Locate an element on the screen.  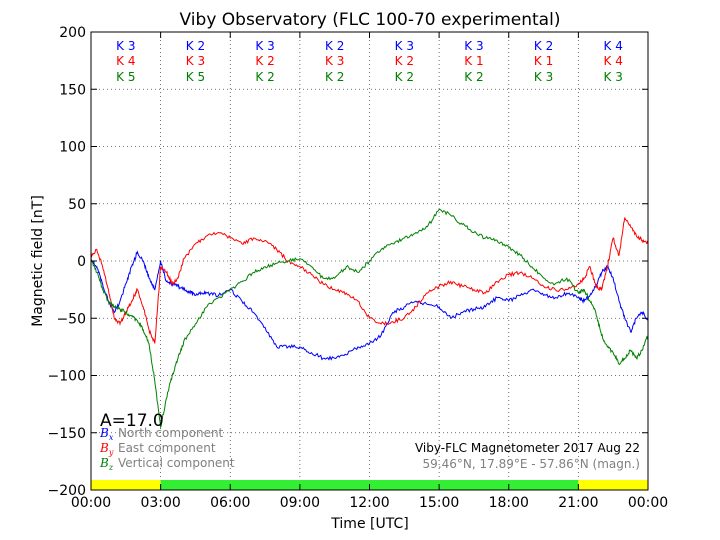
amplitude-annotation: A=17.0 is located at coordinates (132, 421).